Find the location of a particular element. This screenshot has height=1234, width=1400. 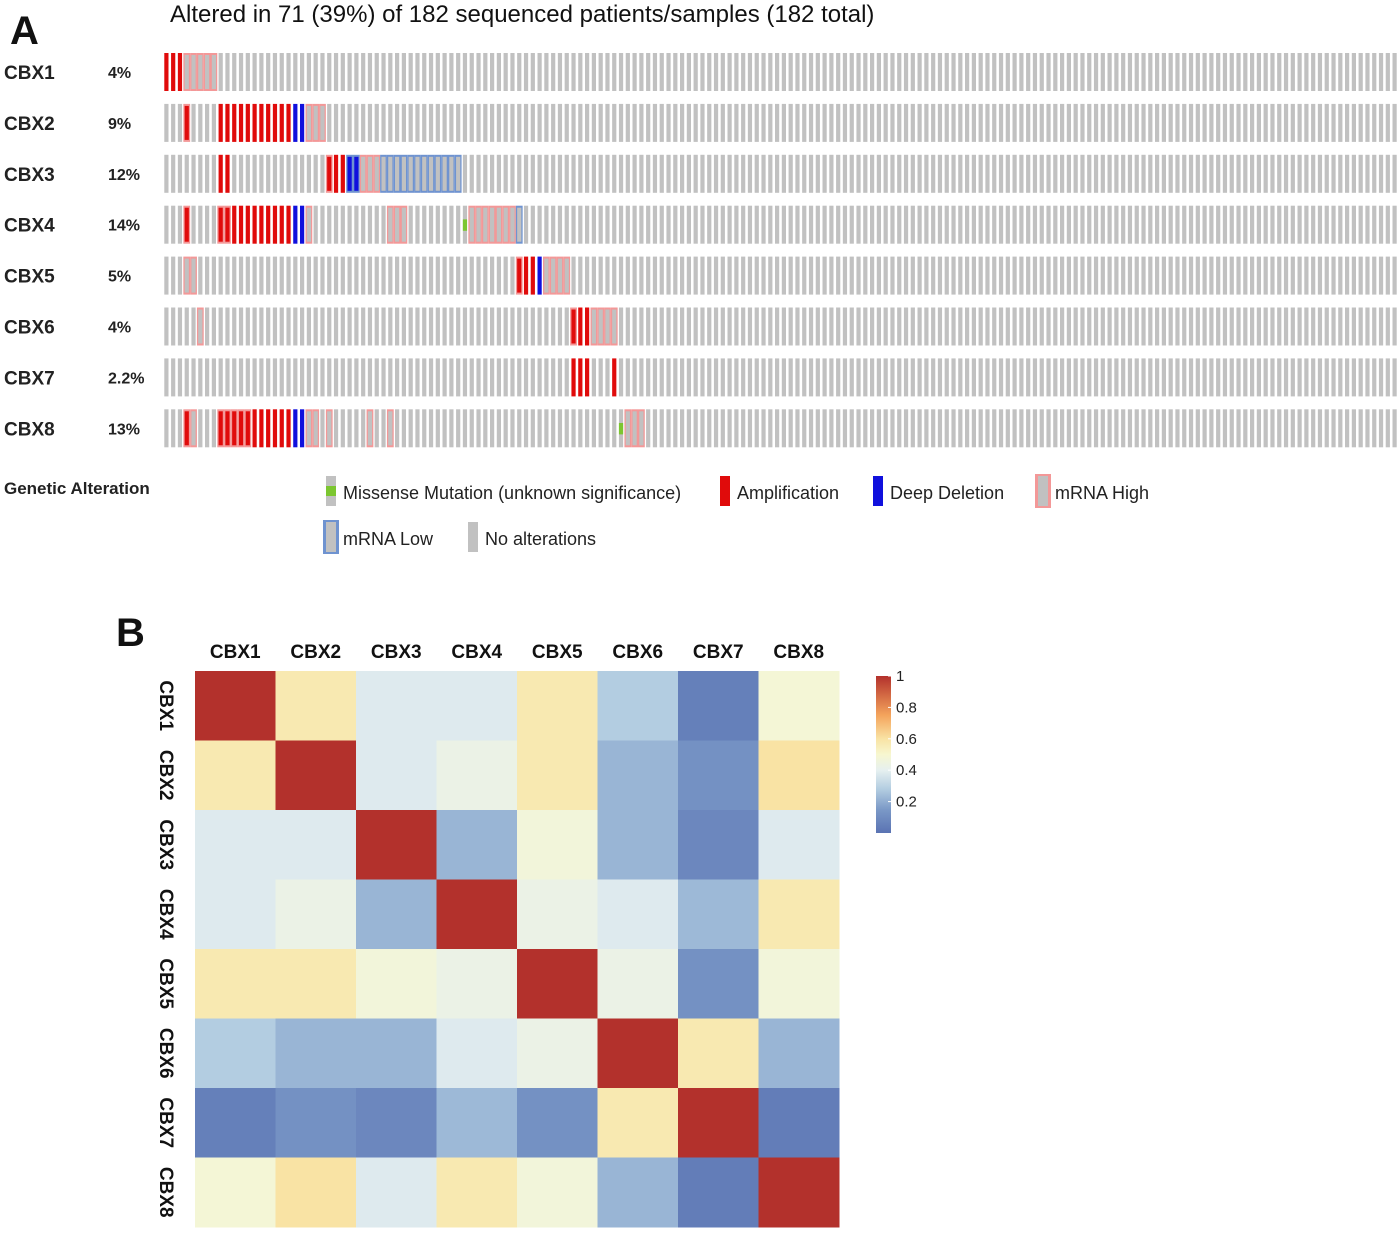

colorbar-tick-label: 0.4 is located at coordinates (906, 770).